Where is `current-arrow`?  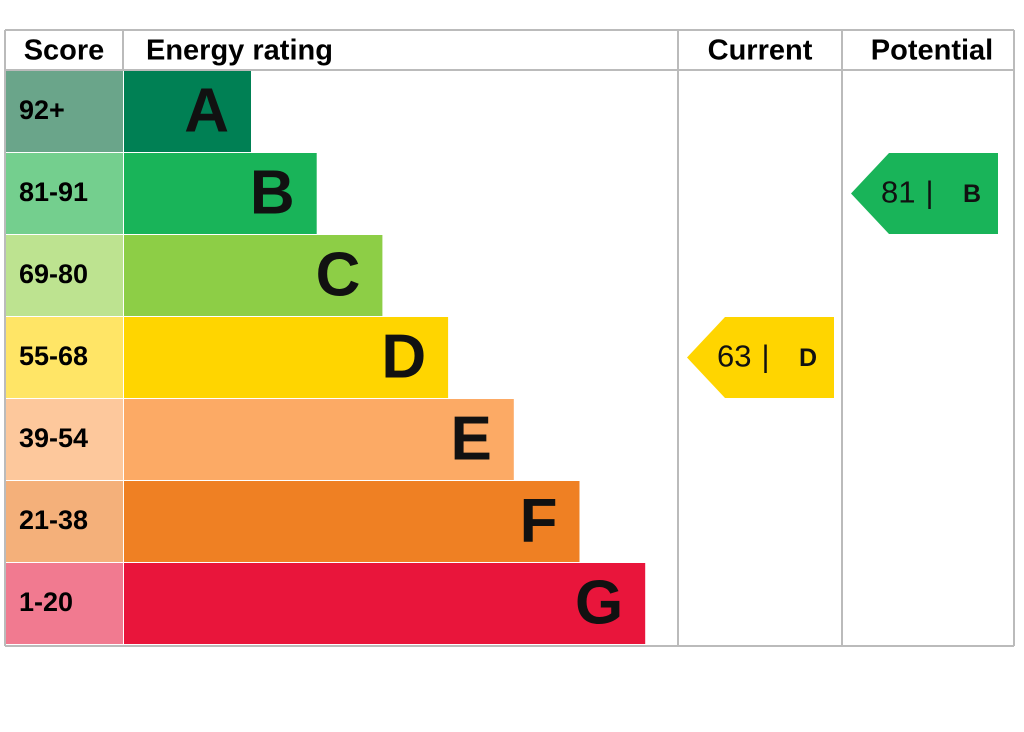 current-arrow is located at coordinates (760, 357).